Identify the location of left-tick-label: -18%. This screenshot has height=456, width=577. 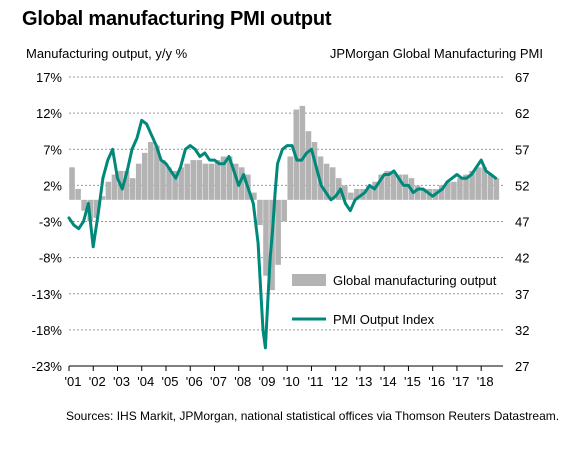
(47, 330).